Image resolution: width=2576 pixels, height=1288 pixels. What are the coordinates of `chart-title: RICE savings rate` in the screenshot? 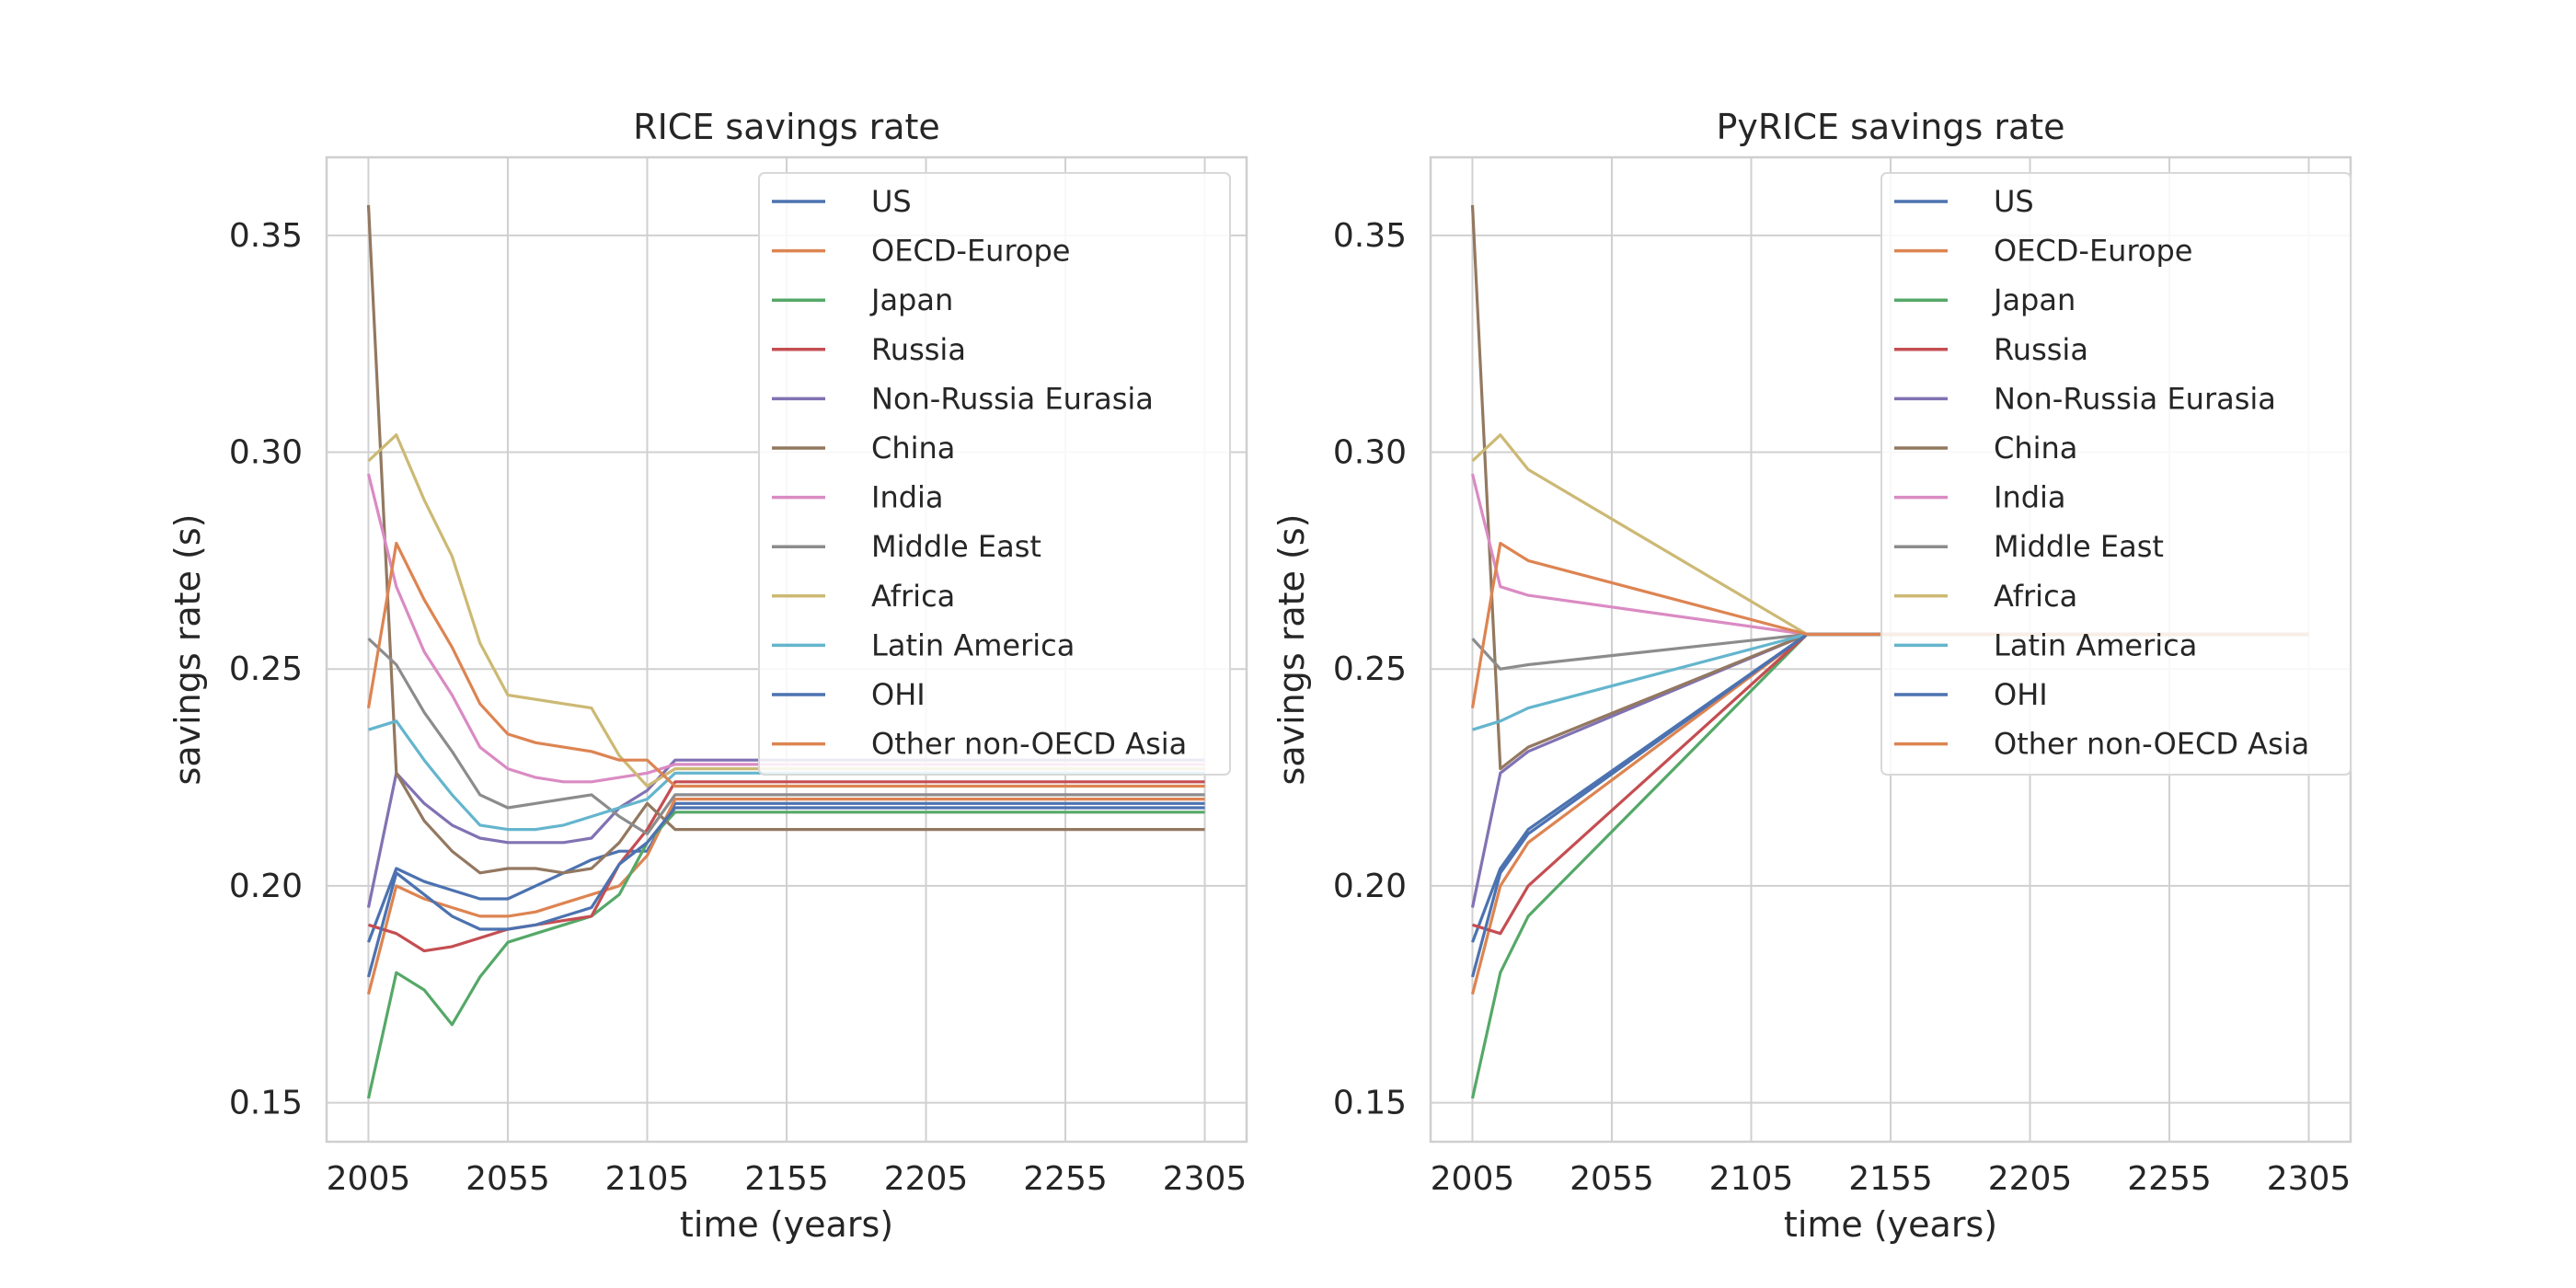 It's located at (786, 127).